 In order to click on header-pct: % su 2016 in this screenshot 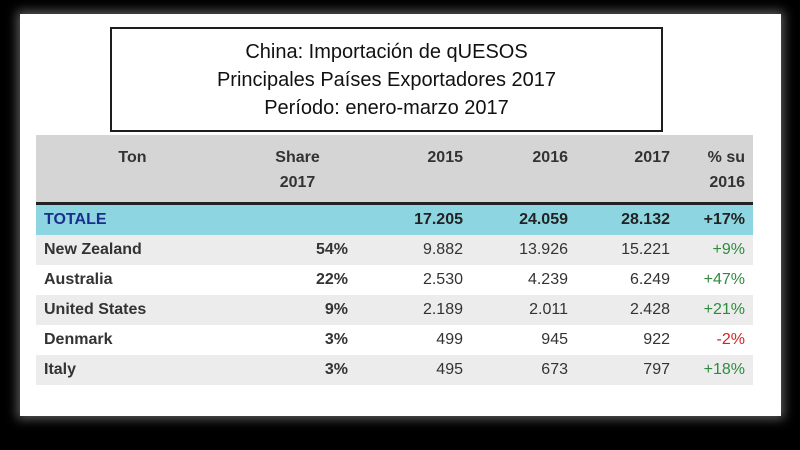, I will do `click(715, 170)`.